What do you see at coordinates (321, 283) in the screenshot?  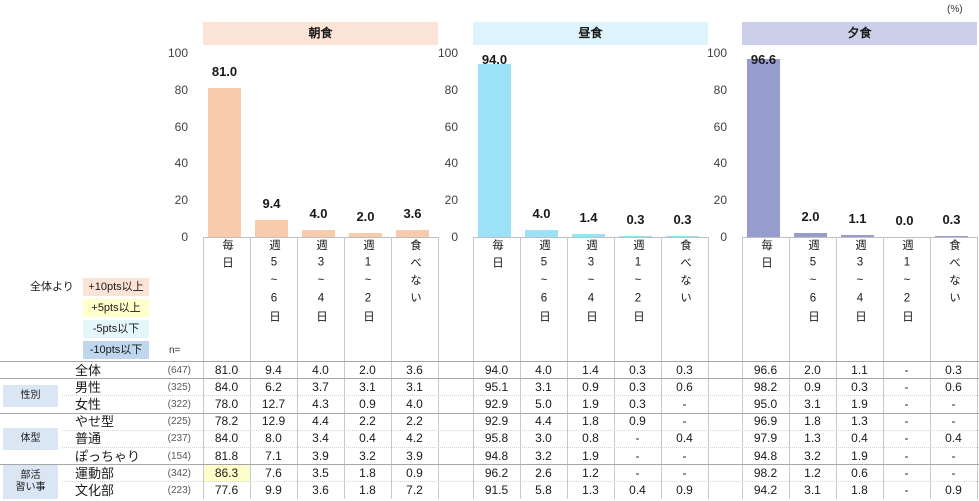 I see `breakfast-category-label-3: 週3~4日` at bounding box center [321, 283].